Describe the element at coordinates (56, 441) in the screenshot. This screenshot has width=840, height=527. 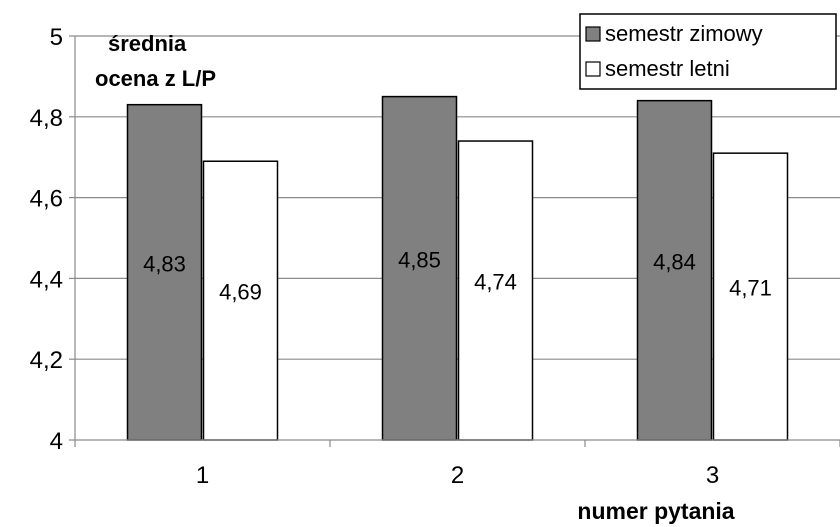
I see `y-tick-label: 4` at that location.